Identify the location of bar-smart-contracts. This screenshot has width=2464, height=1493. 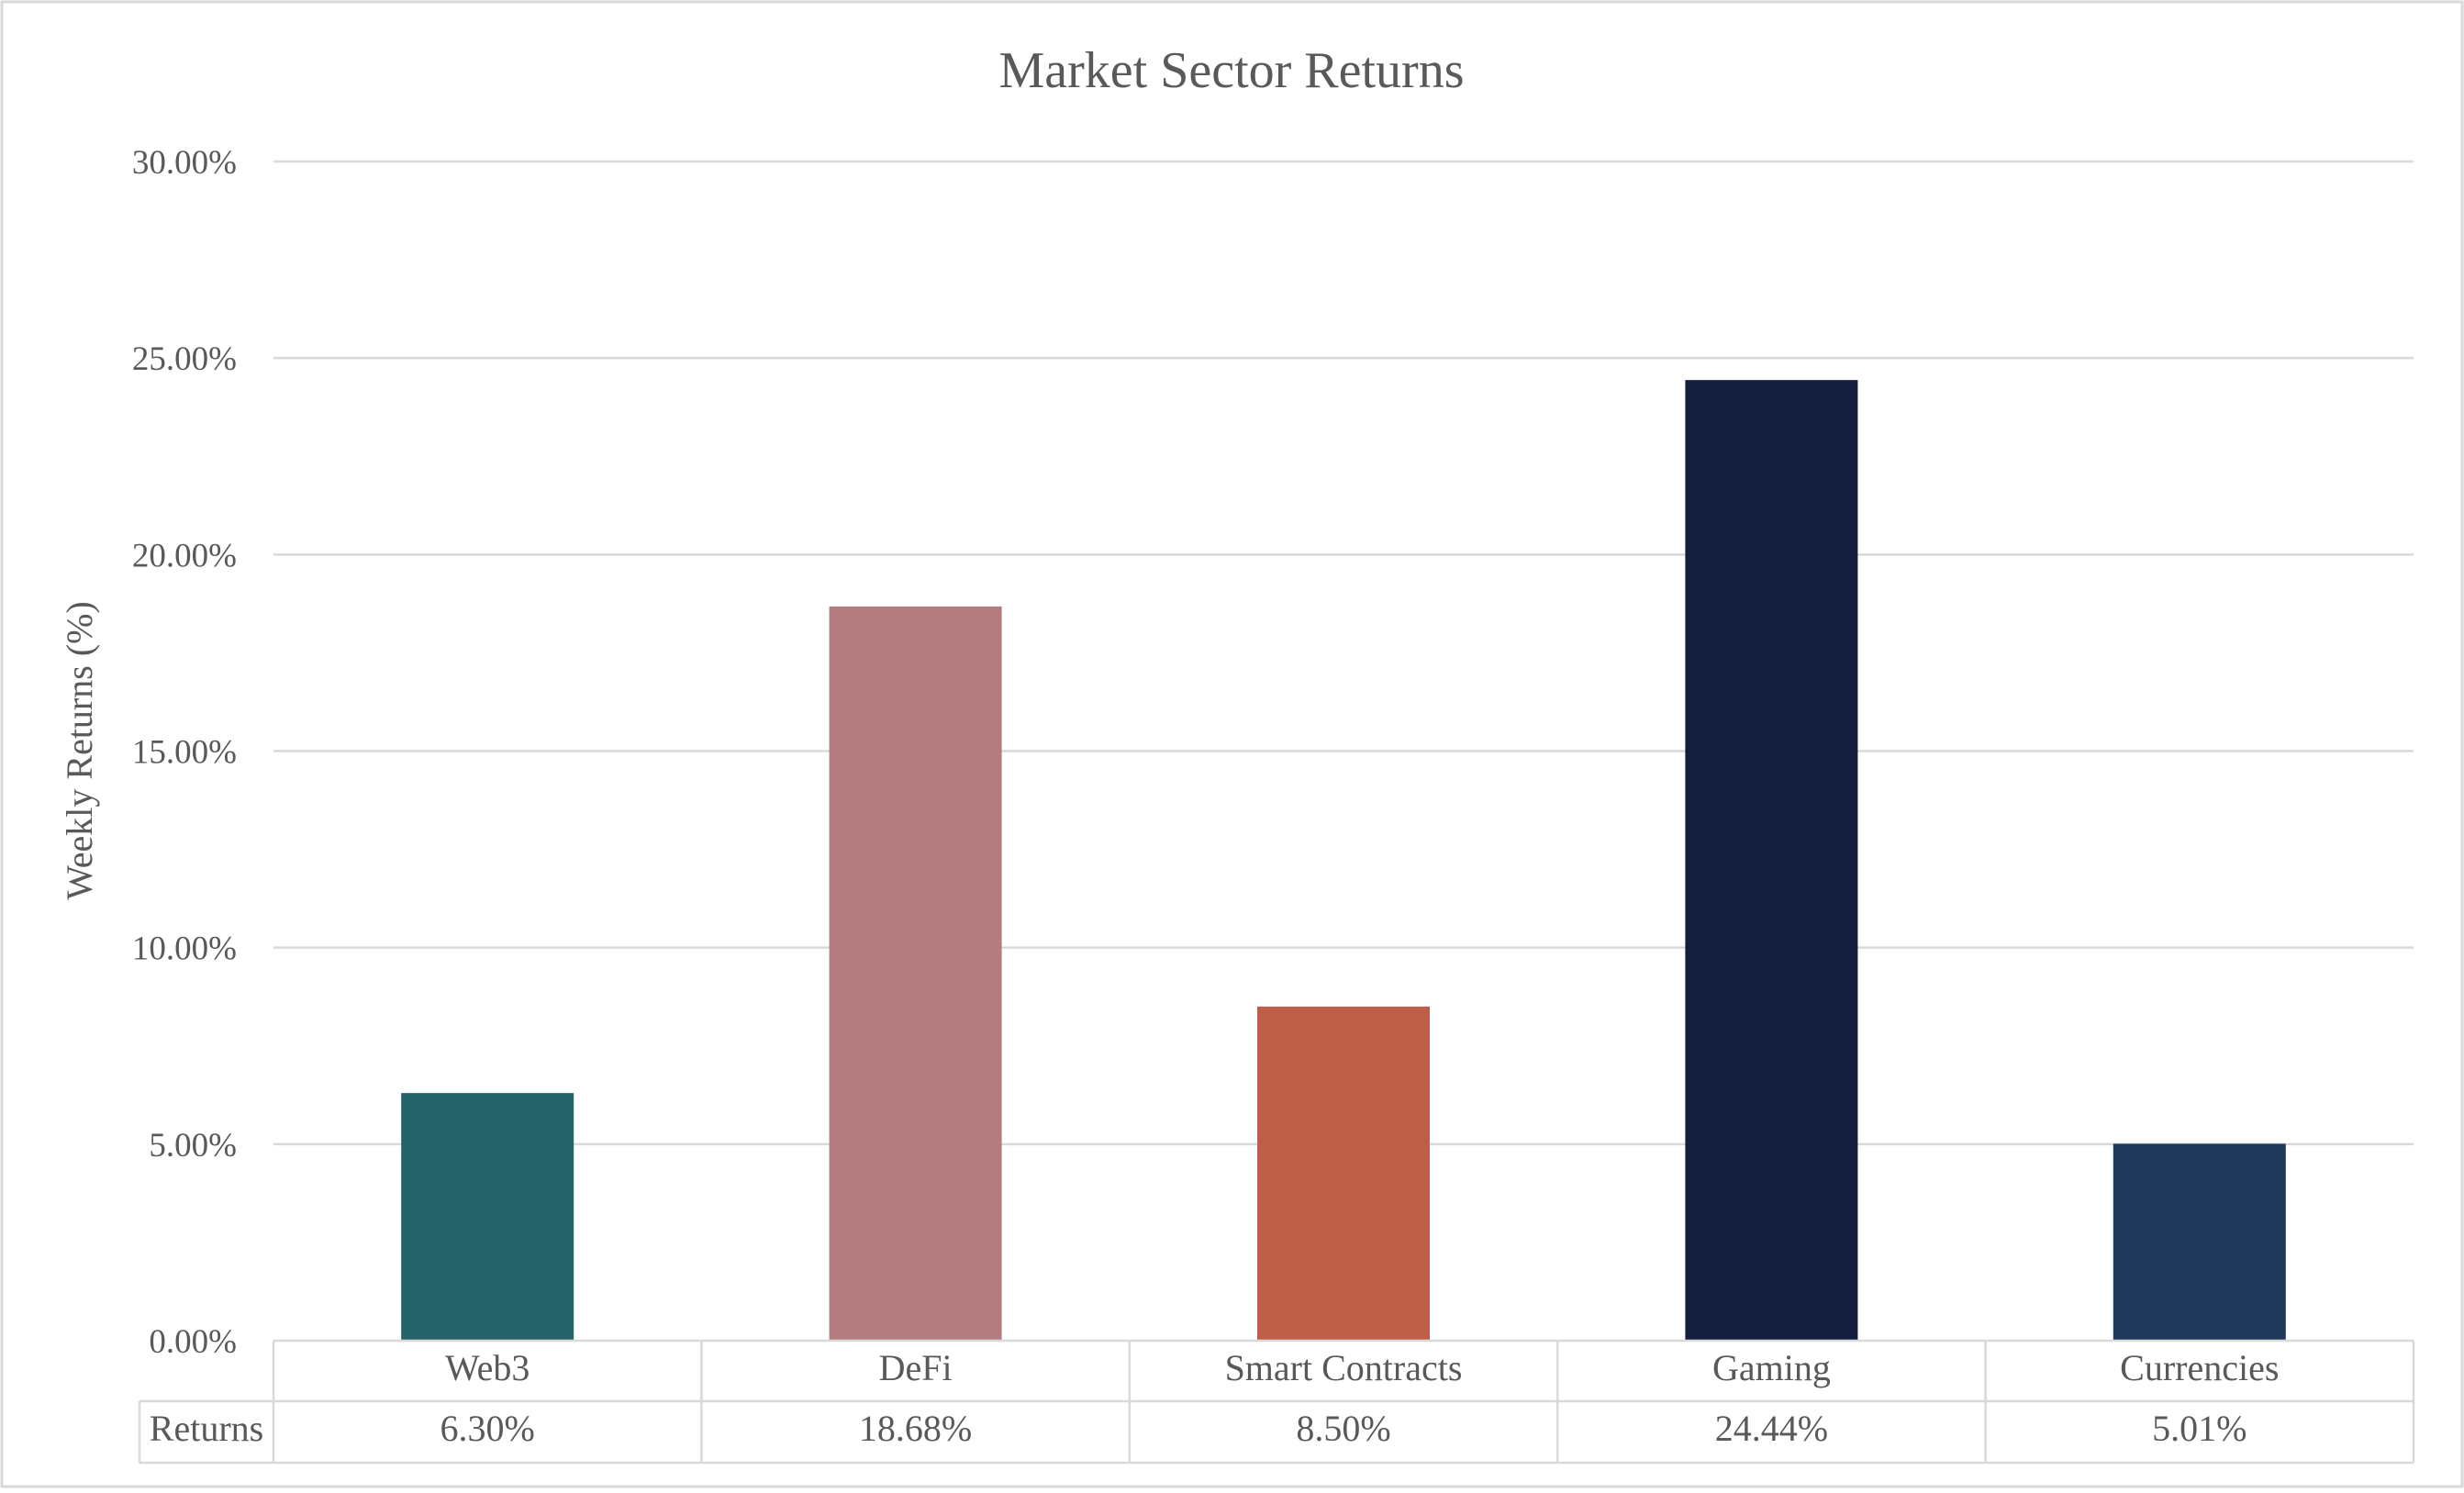
(1344, 1173).